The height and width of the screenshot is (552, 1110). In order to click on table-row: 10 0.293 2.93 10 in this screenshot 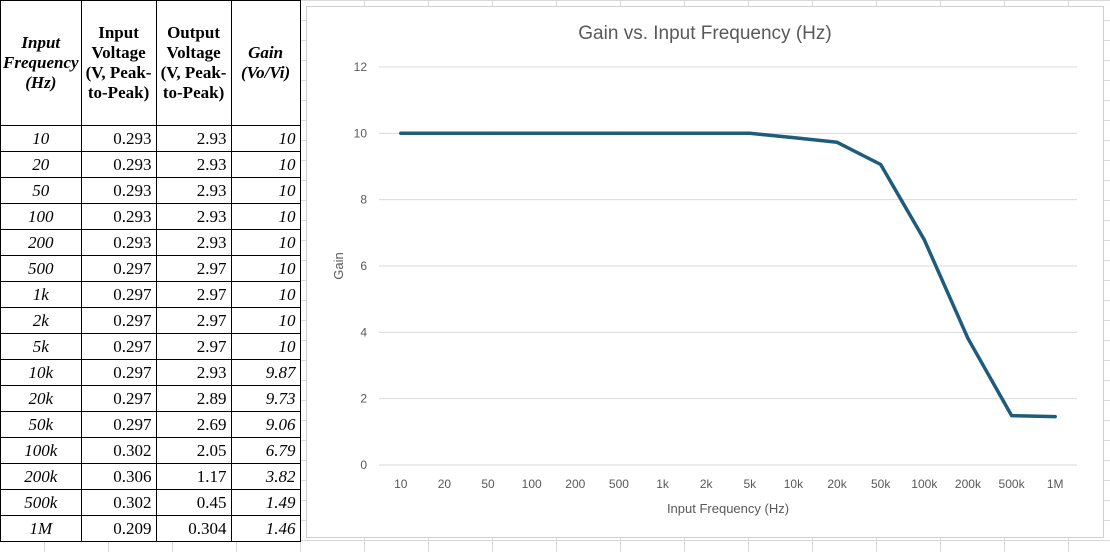, I will do `click(150, 138)`.